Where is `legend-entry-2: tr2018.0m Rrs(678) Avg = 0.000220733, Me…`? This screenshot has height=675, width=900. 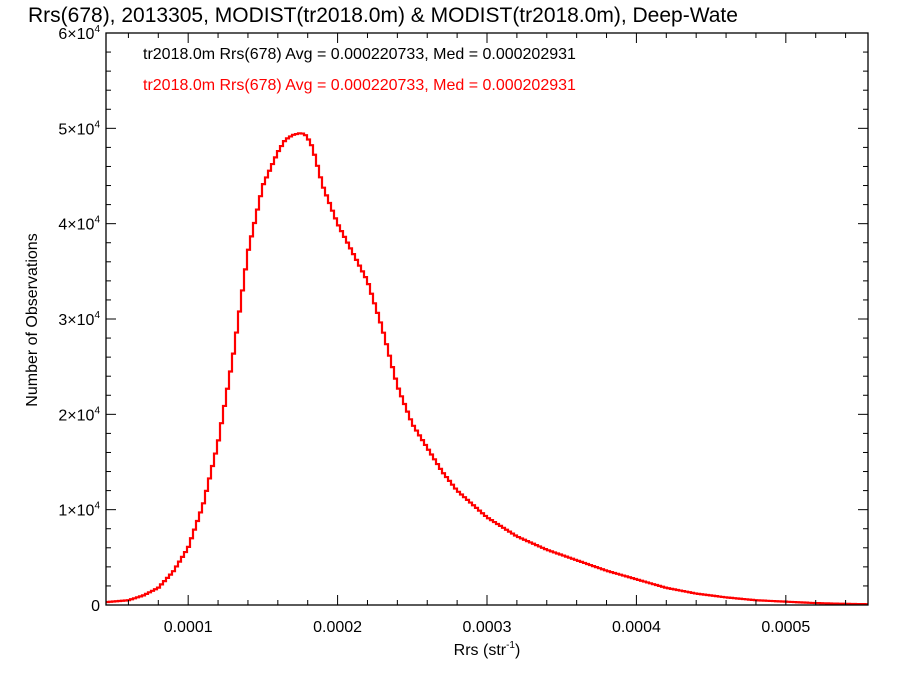
legend-entry-2: tr2018.0m Rrs(678) Avg = 0.000220733, Me… is located at coordinates (359, 85).